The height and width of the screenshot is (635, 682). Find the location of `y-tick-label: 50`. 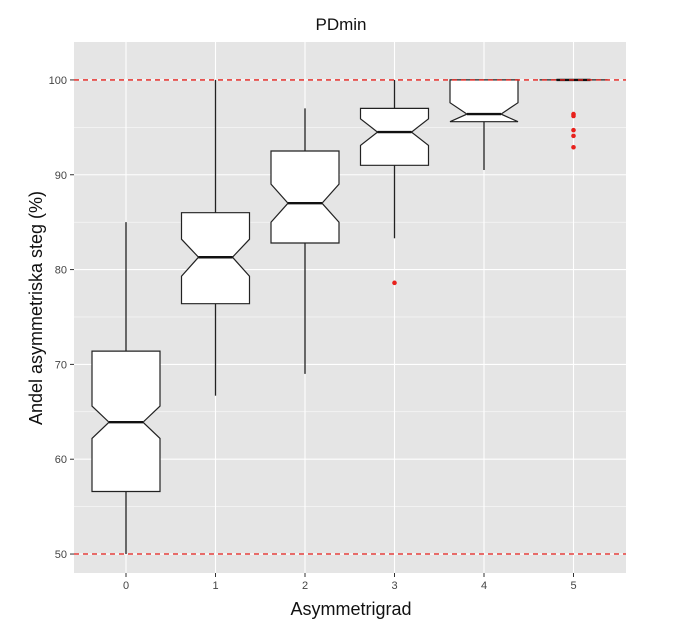

y-tick-label: 50 is located at coordinates (61, 555).